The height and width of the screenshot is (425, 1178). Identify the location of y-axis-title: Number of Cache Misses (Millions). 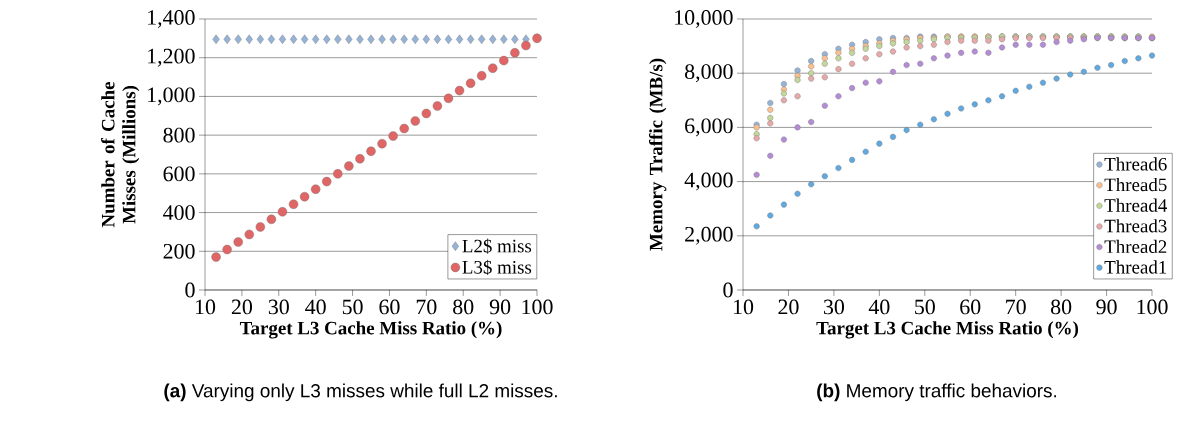
(120, 154).